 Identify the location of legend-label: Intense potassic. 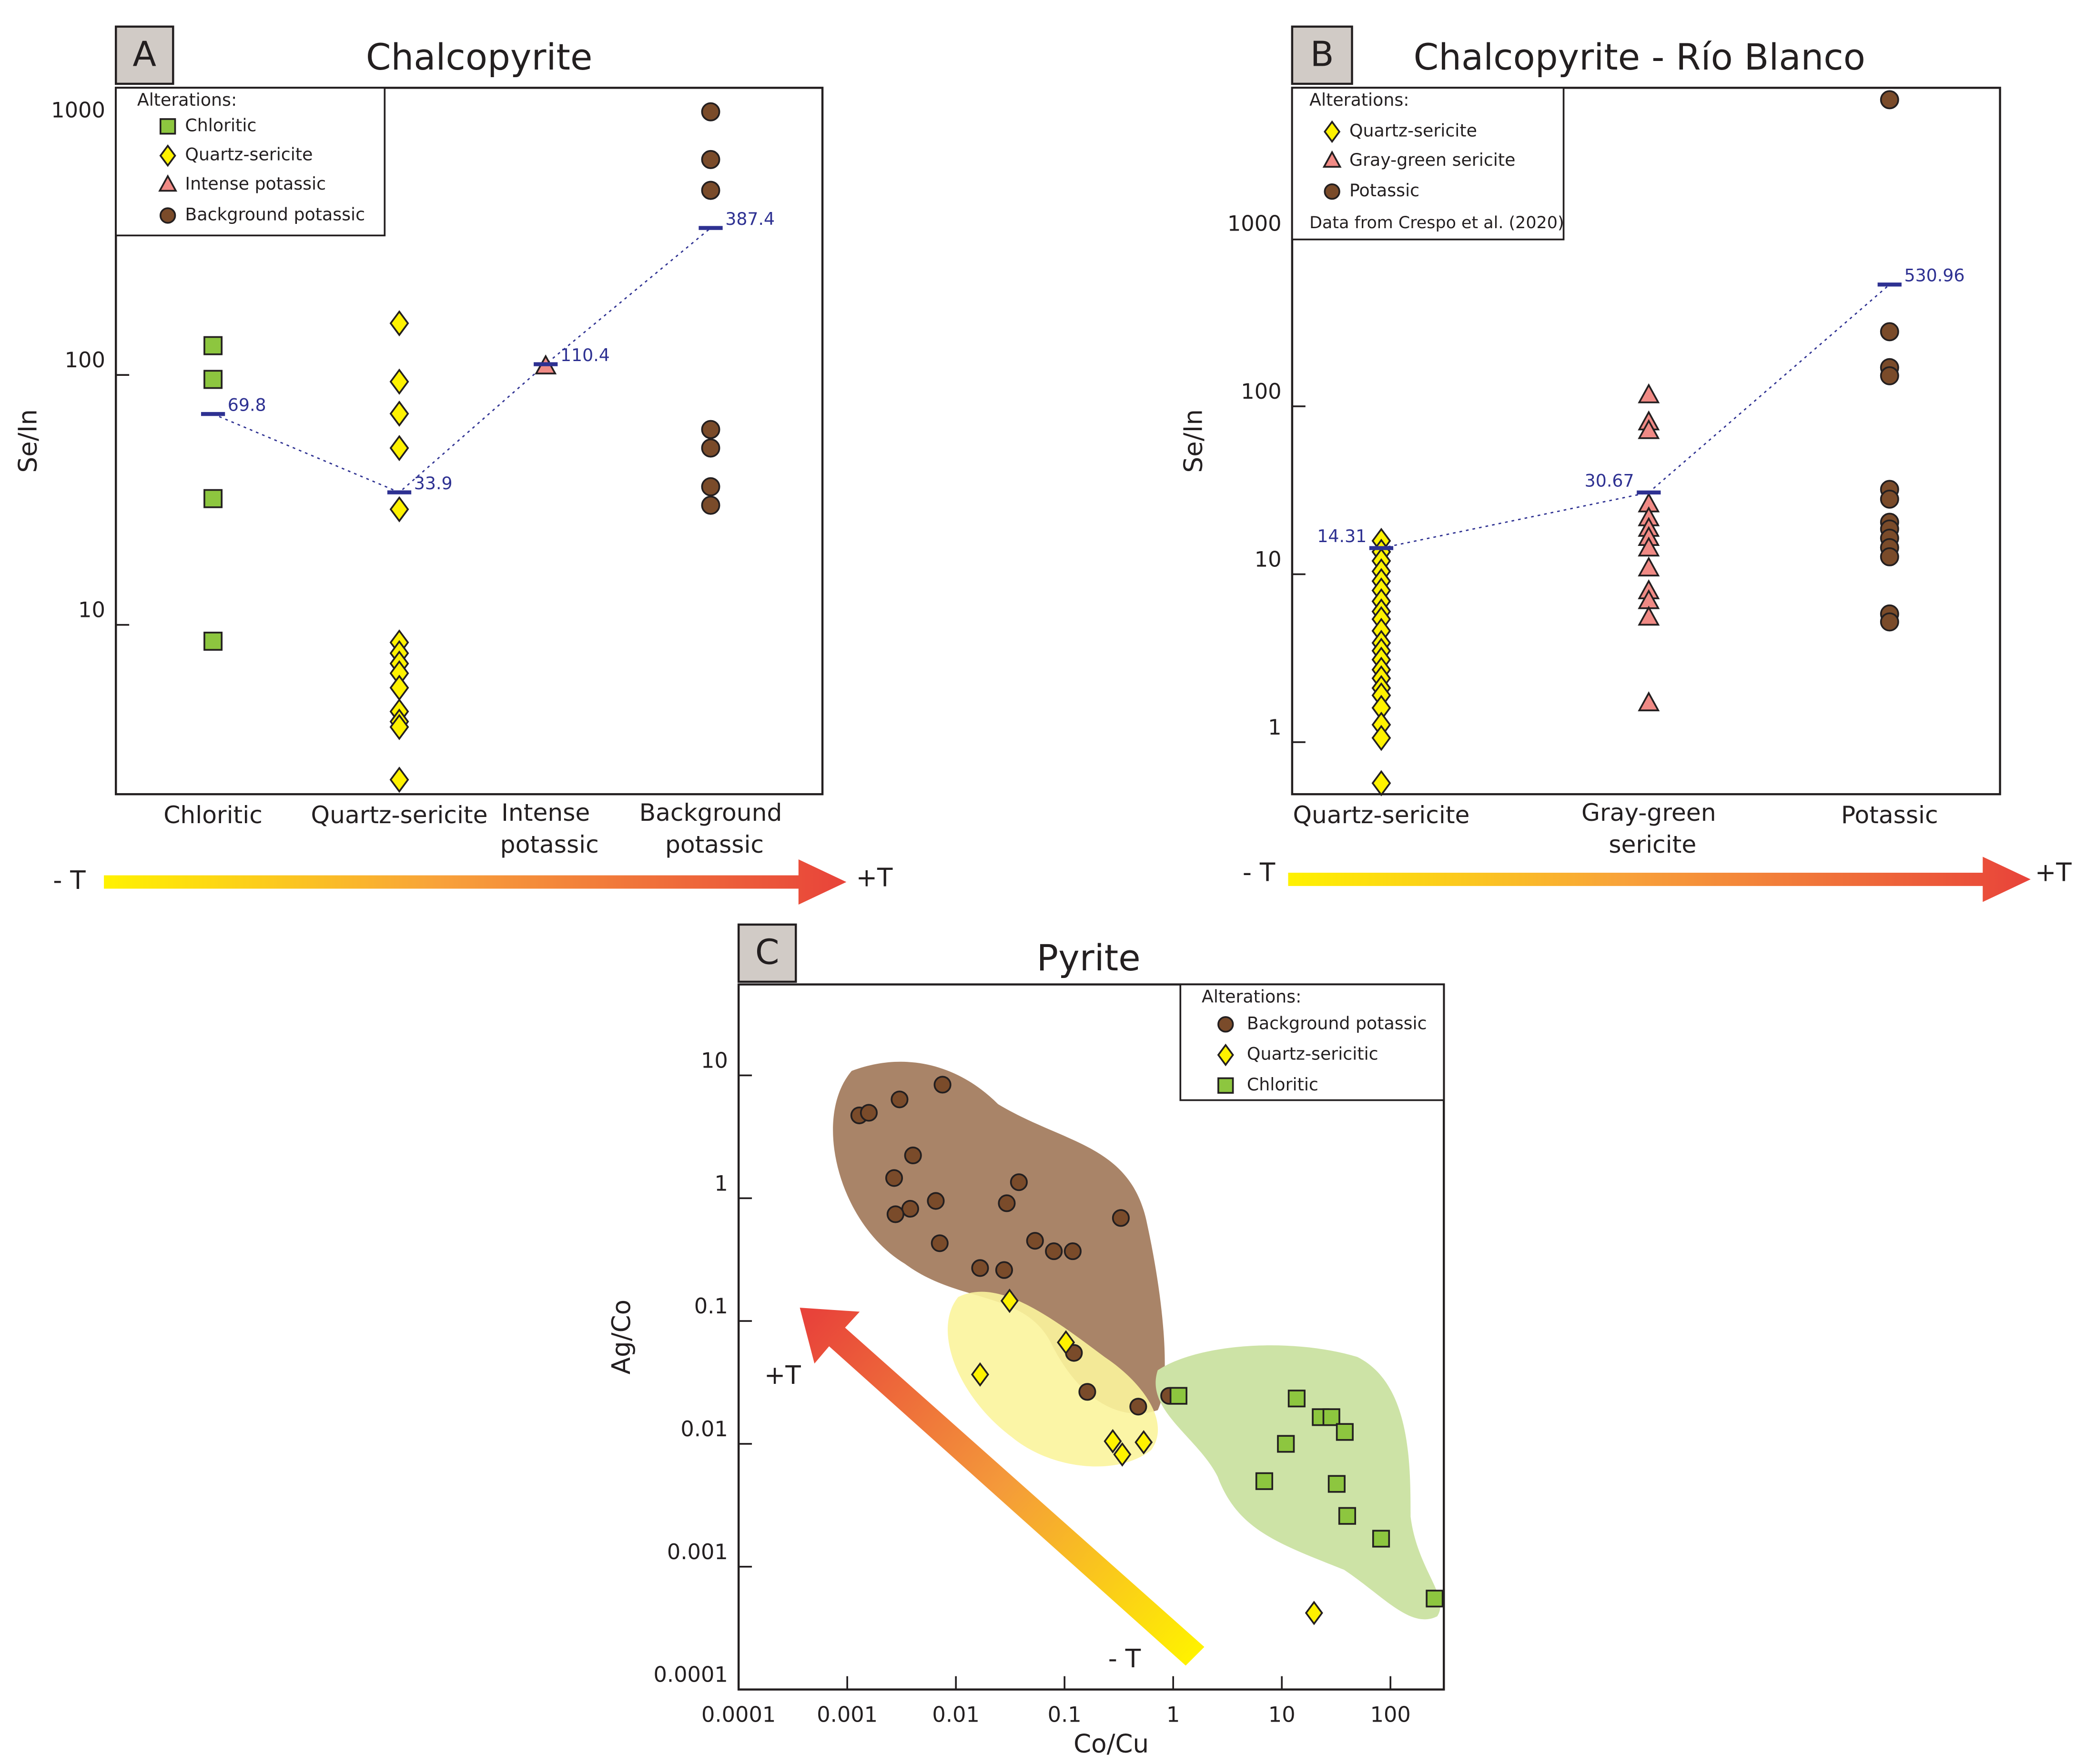
(255, 184).